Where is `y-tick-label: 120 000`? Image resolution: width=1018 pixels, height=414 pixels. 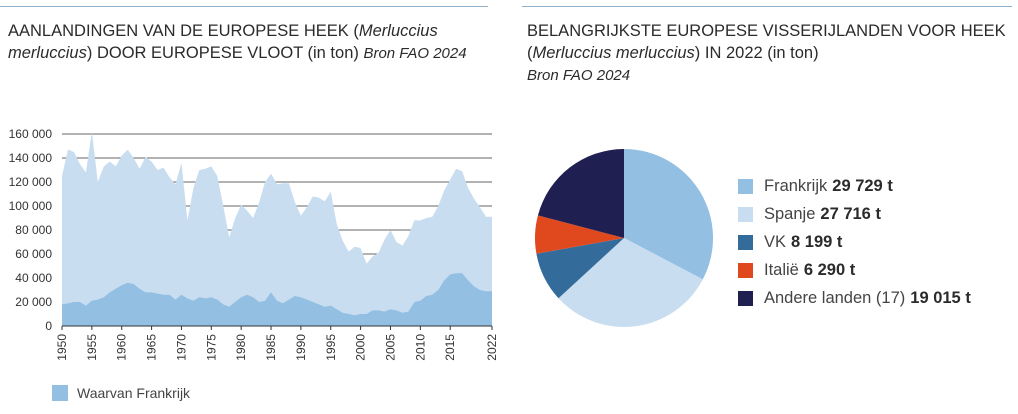 y-tick-label: 120 000 is located at coordinates (31, 182).